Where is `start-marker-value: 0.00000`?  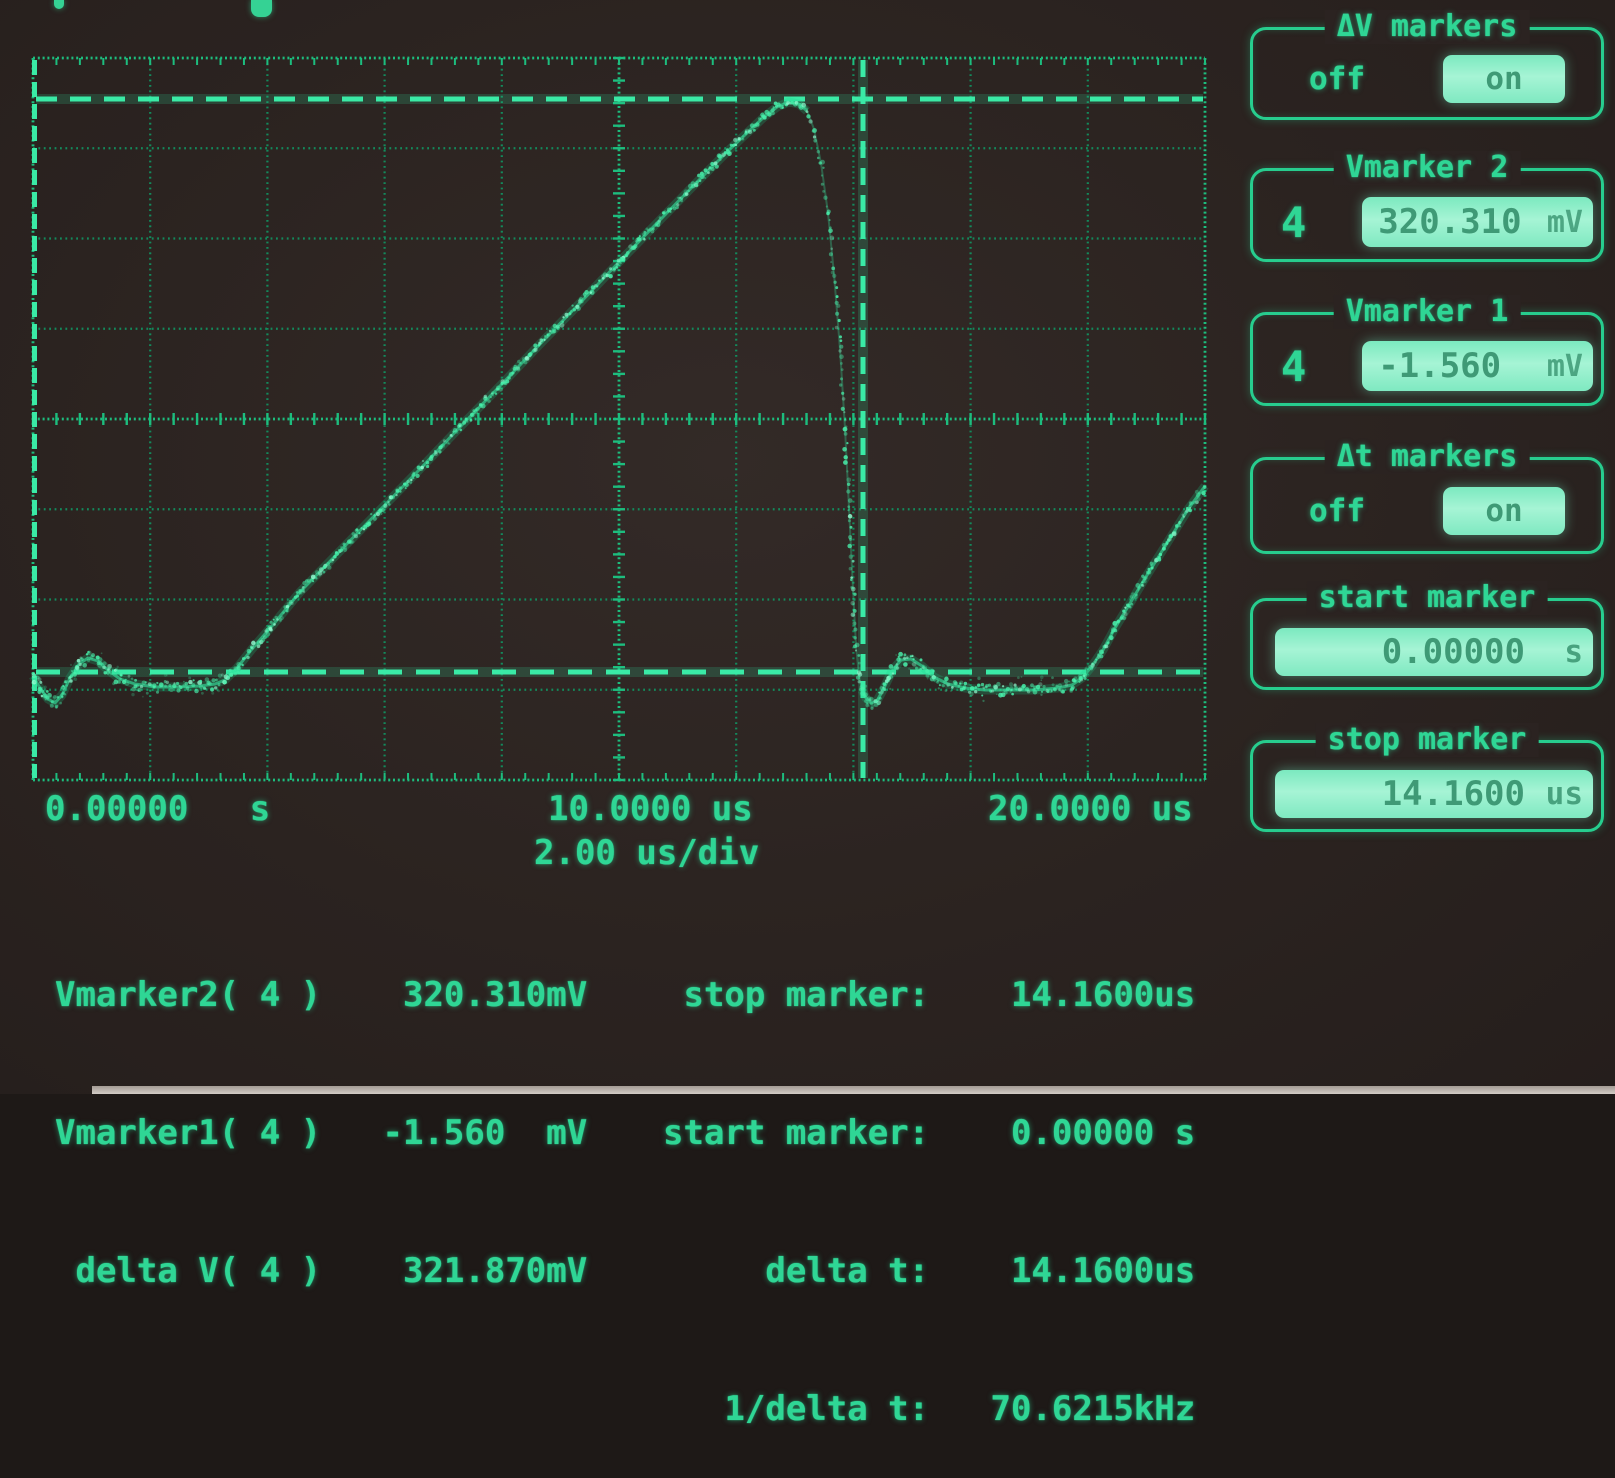
start-marker-value: 0.00000 is located at coordinates (1453, 652).